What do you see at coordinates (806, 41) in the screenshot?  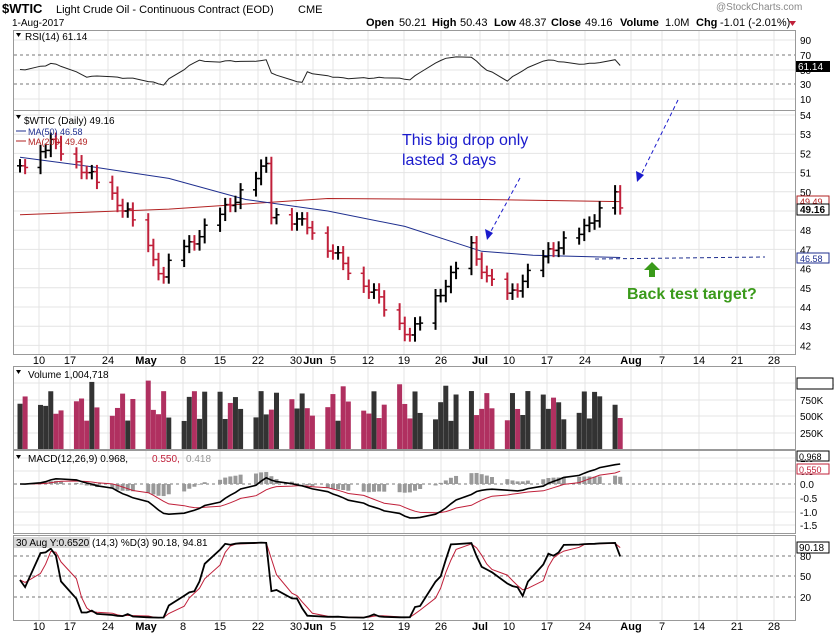 I see `rsi-tick-label: 90` at bounding box center [806, 41].